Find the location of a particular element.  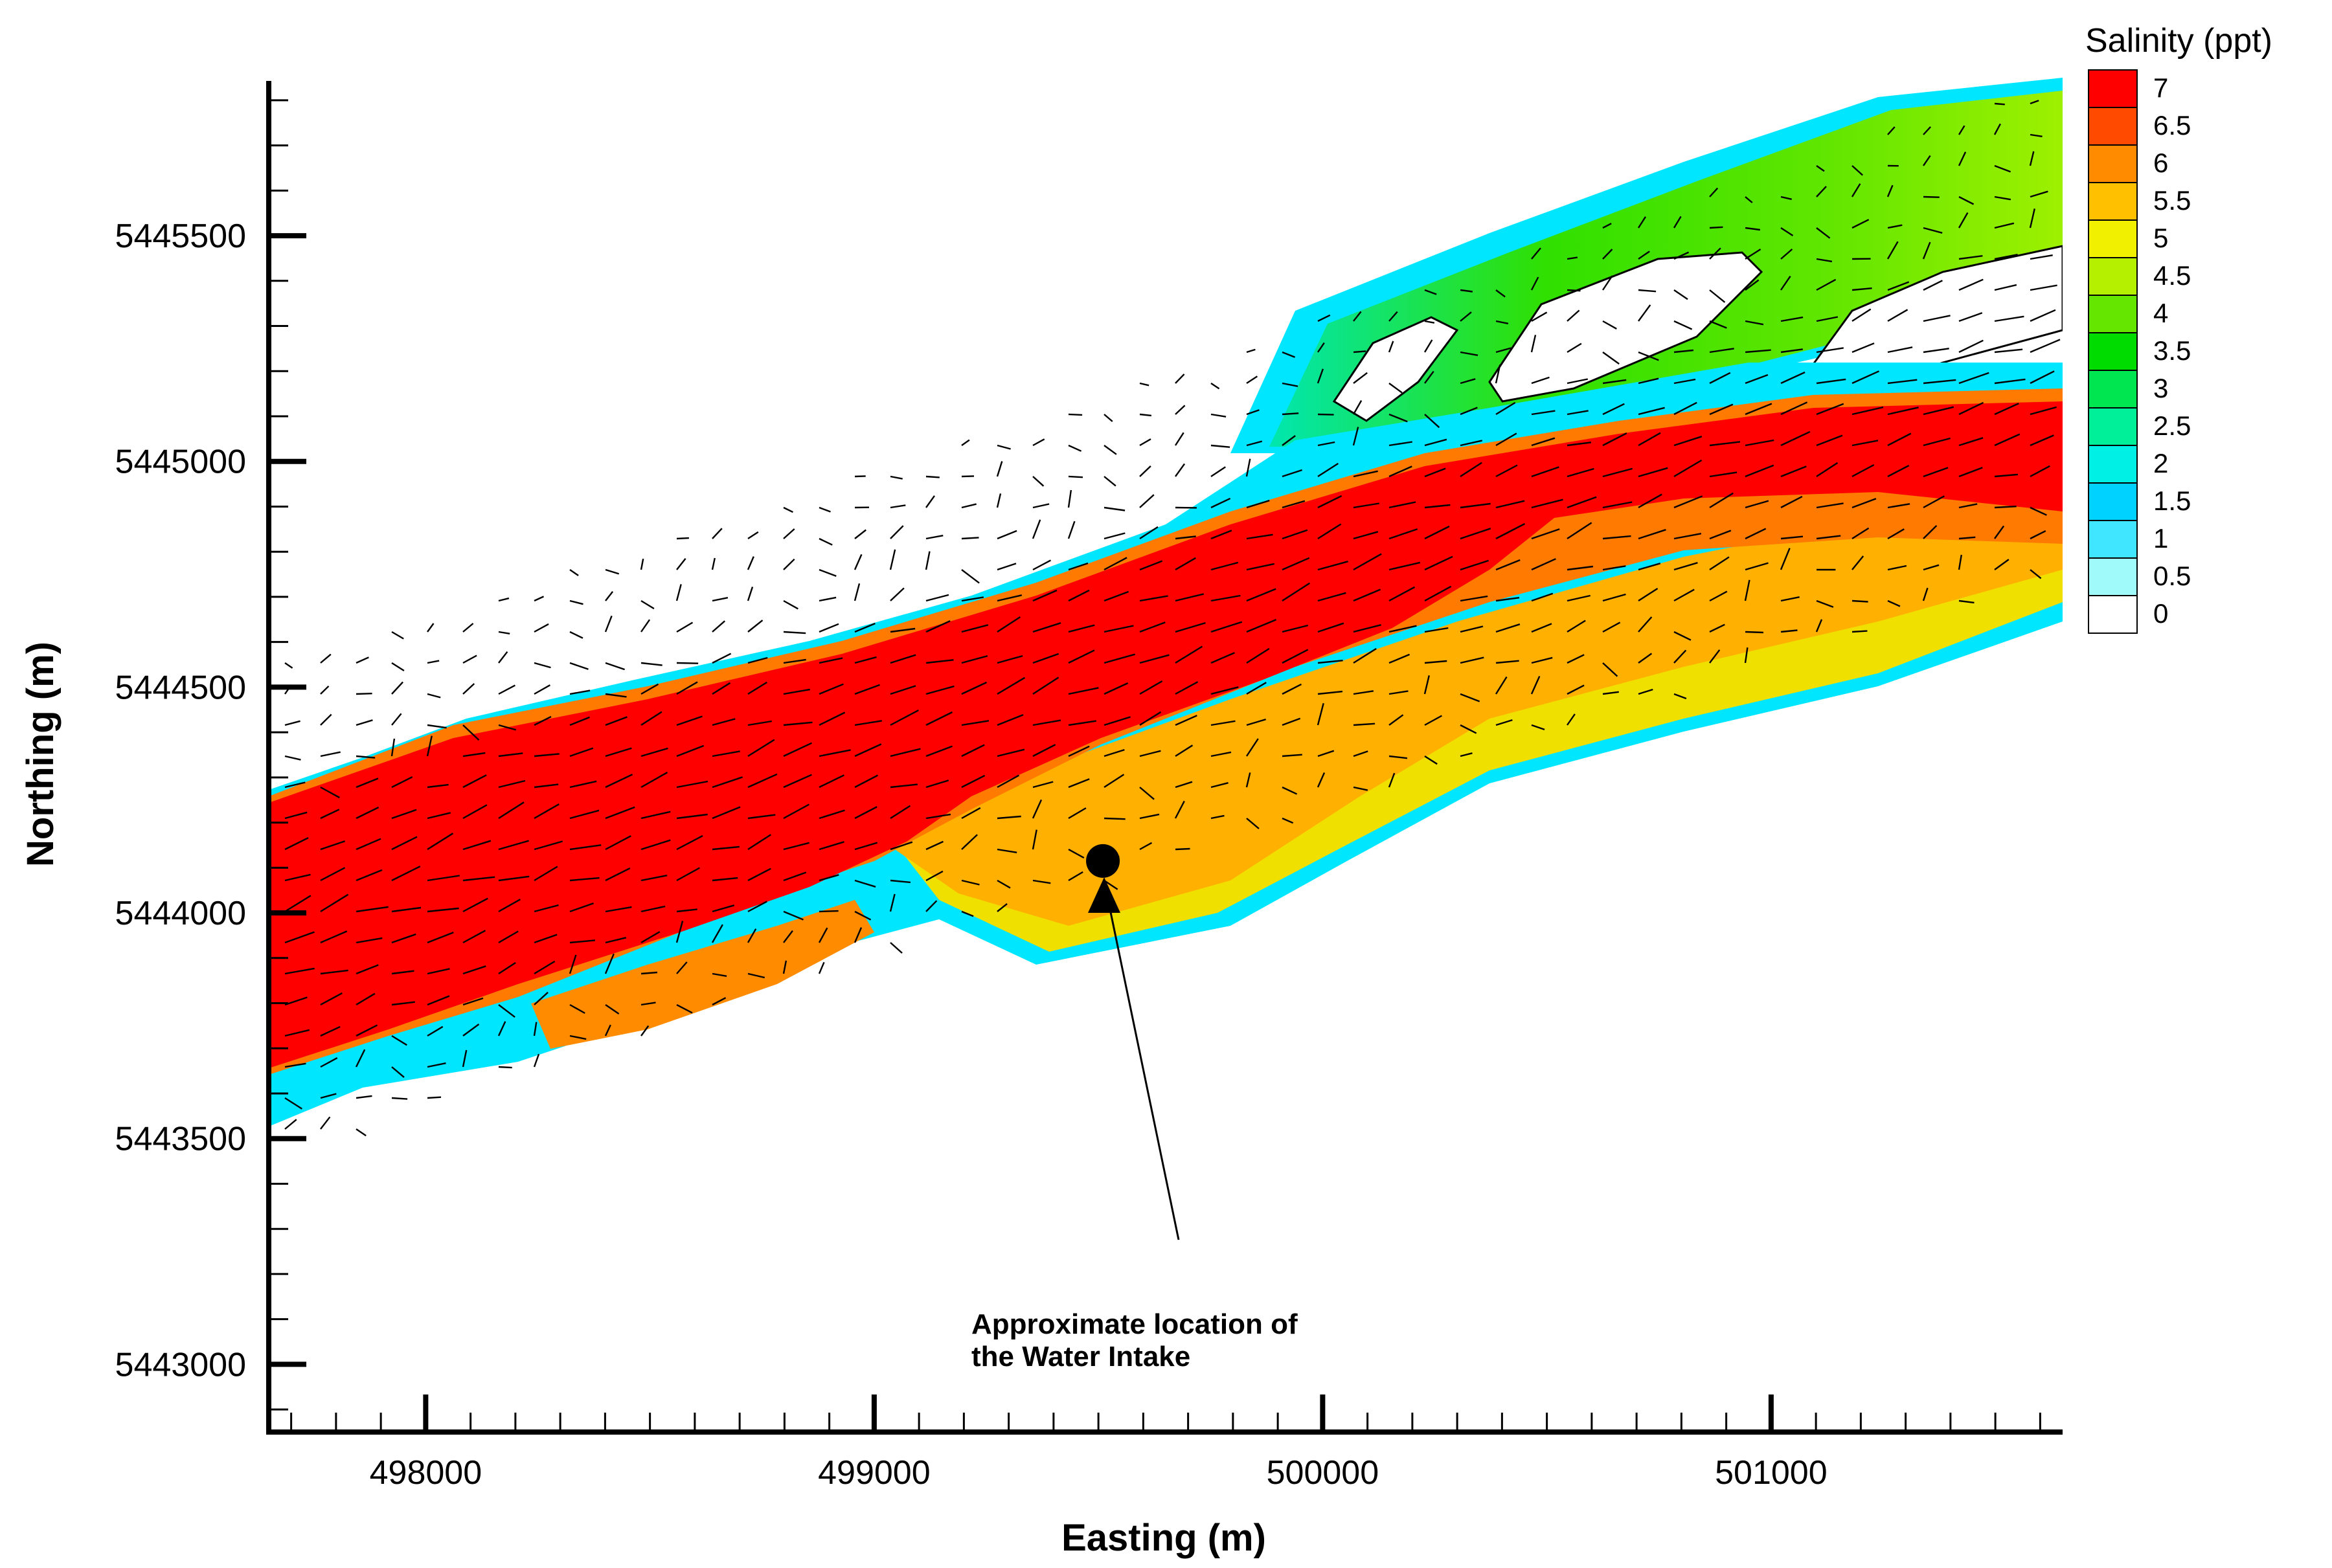

colorbar-label-9: 2.5 is located at coordinates (2172, 426).